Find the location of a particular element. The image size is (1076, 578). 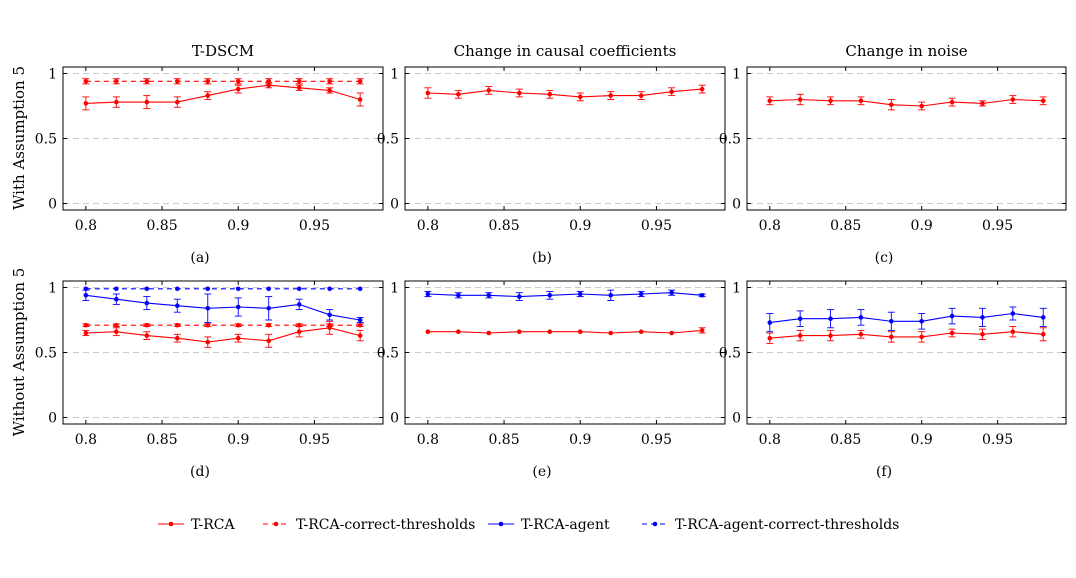

panel-c: 0 0.5 1 0.8 0.85 0.9 0.95 Change in noise is located at coordinates (893, 138).